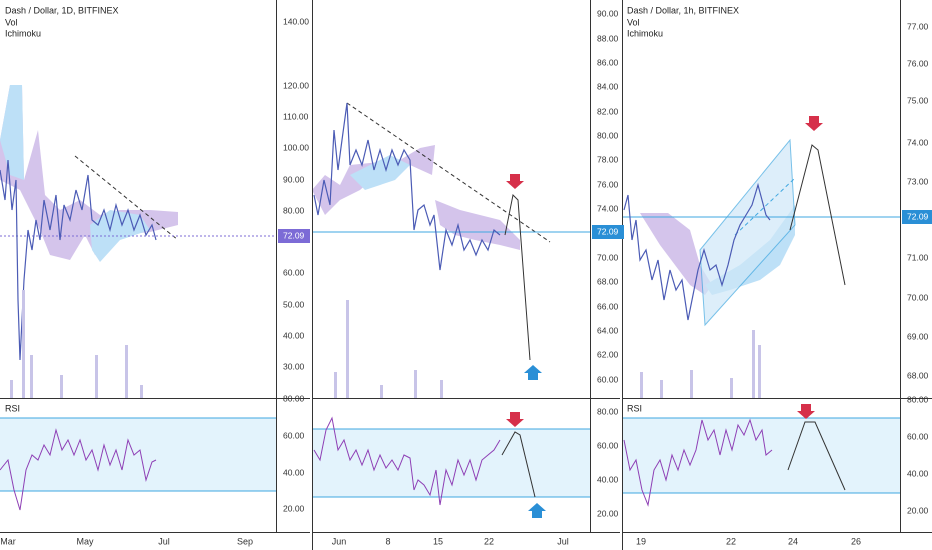 This screenshot has width=932, height=550. What do you see at coordinates (608, 62) in the screenshot?
I see `price-tick-label: 86.00` at bounding box center [608, 62].